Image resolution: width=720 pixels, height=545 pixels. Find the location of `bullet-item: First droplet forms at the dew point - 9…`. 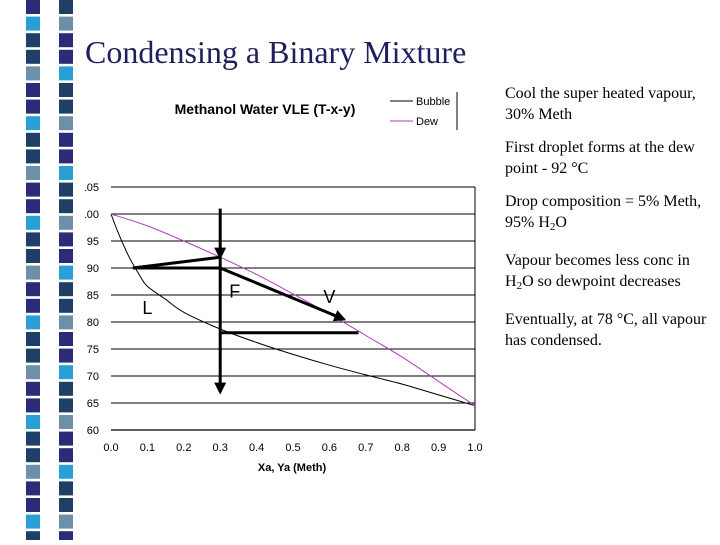

bullet-item: First droplet forms at the dew point - 9… is located at coordinates (611, 158).